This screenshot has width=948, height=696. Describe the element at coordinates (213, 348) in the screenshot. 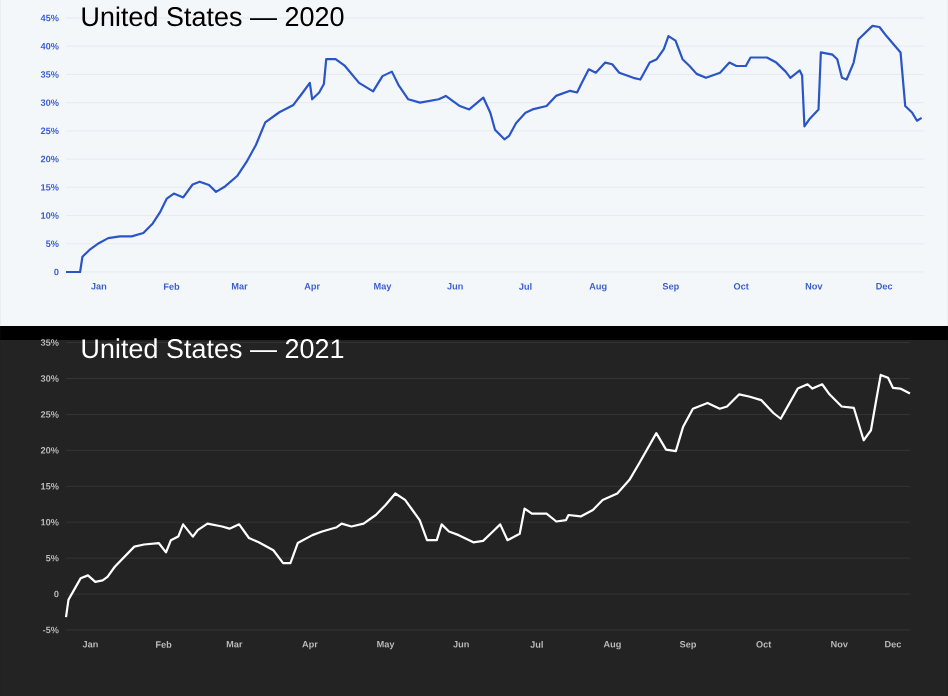

I see `chart-title: United States — 2021` at that location.